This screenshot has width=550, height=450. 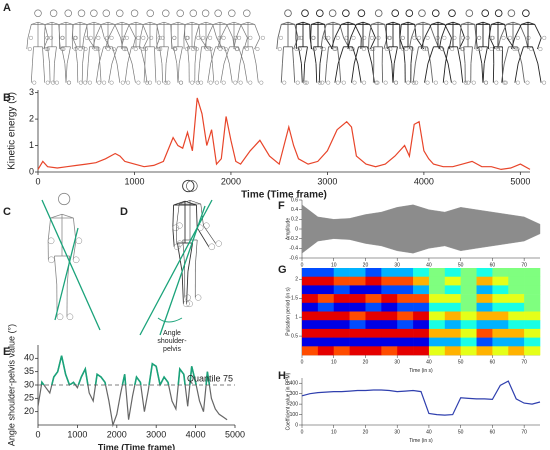 What do you see at coordinates (37, 182) in the screenshot?
I see `x-tick-label: 0` at bounding box center [37, 182].